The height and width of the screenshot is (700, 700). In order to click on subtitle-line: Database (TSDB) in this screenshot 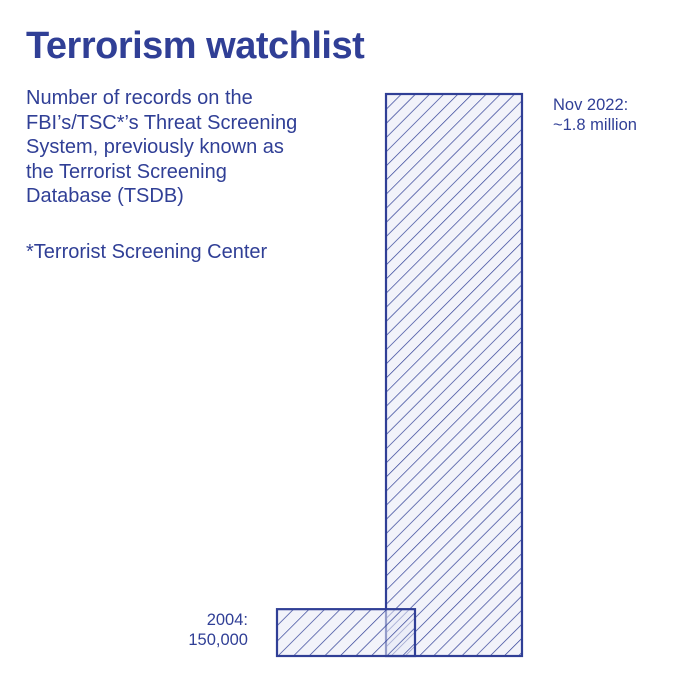, I will do `click(105, 196)`.